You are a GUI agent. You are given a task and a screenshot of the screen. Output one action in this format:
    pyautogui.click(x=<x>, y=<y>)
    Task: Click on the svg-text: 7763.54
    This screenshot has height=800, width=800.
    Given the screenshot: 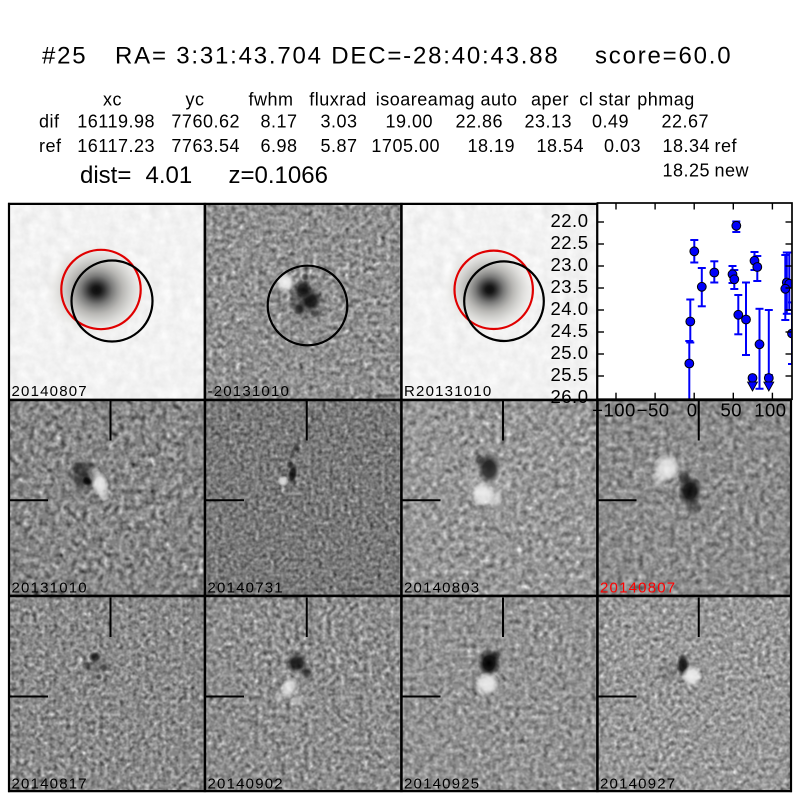 What is the action you would take?
    pyautogui.click(x=205, y=146)
    